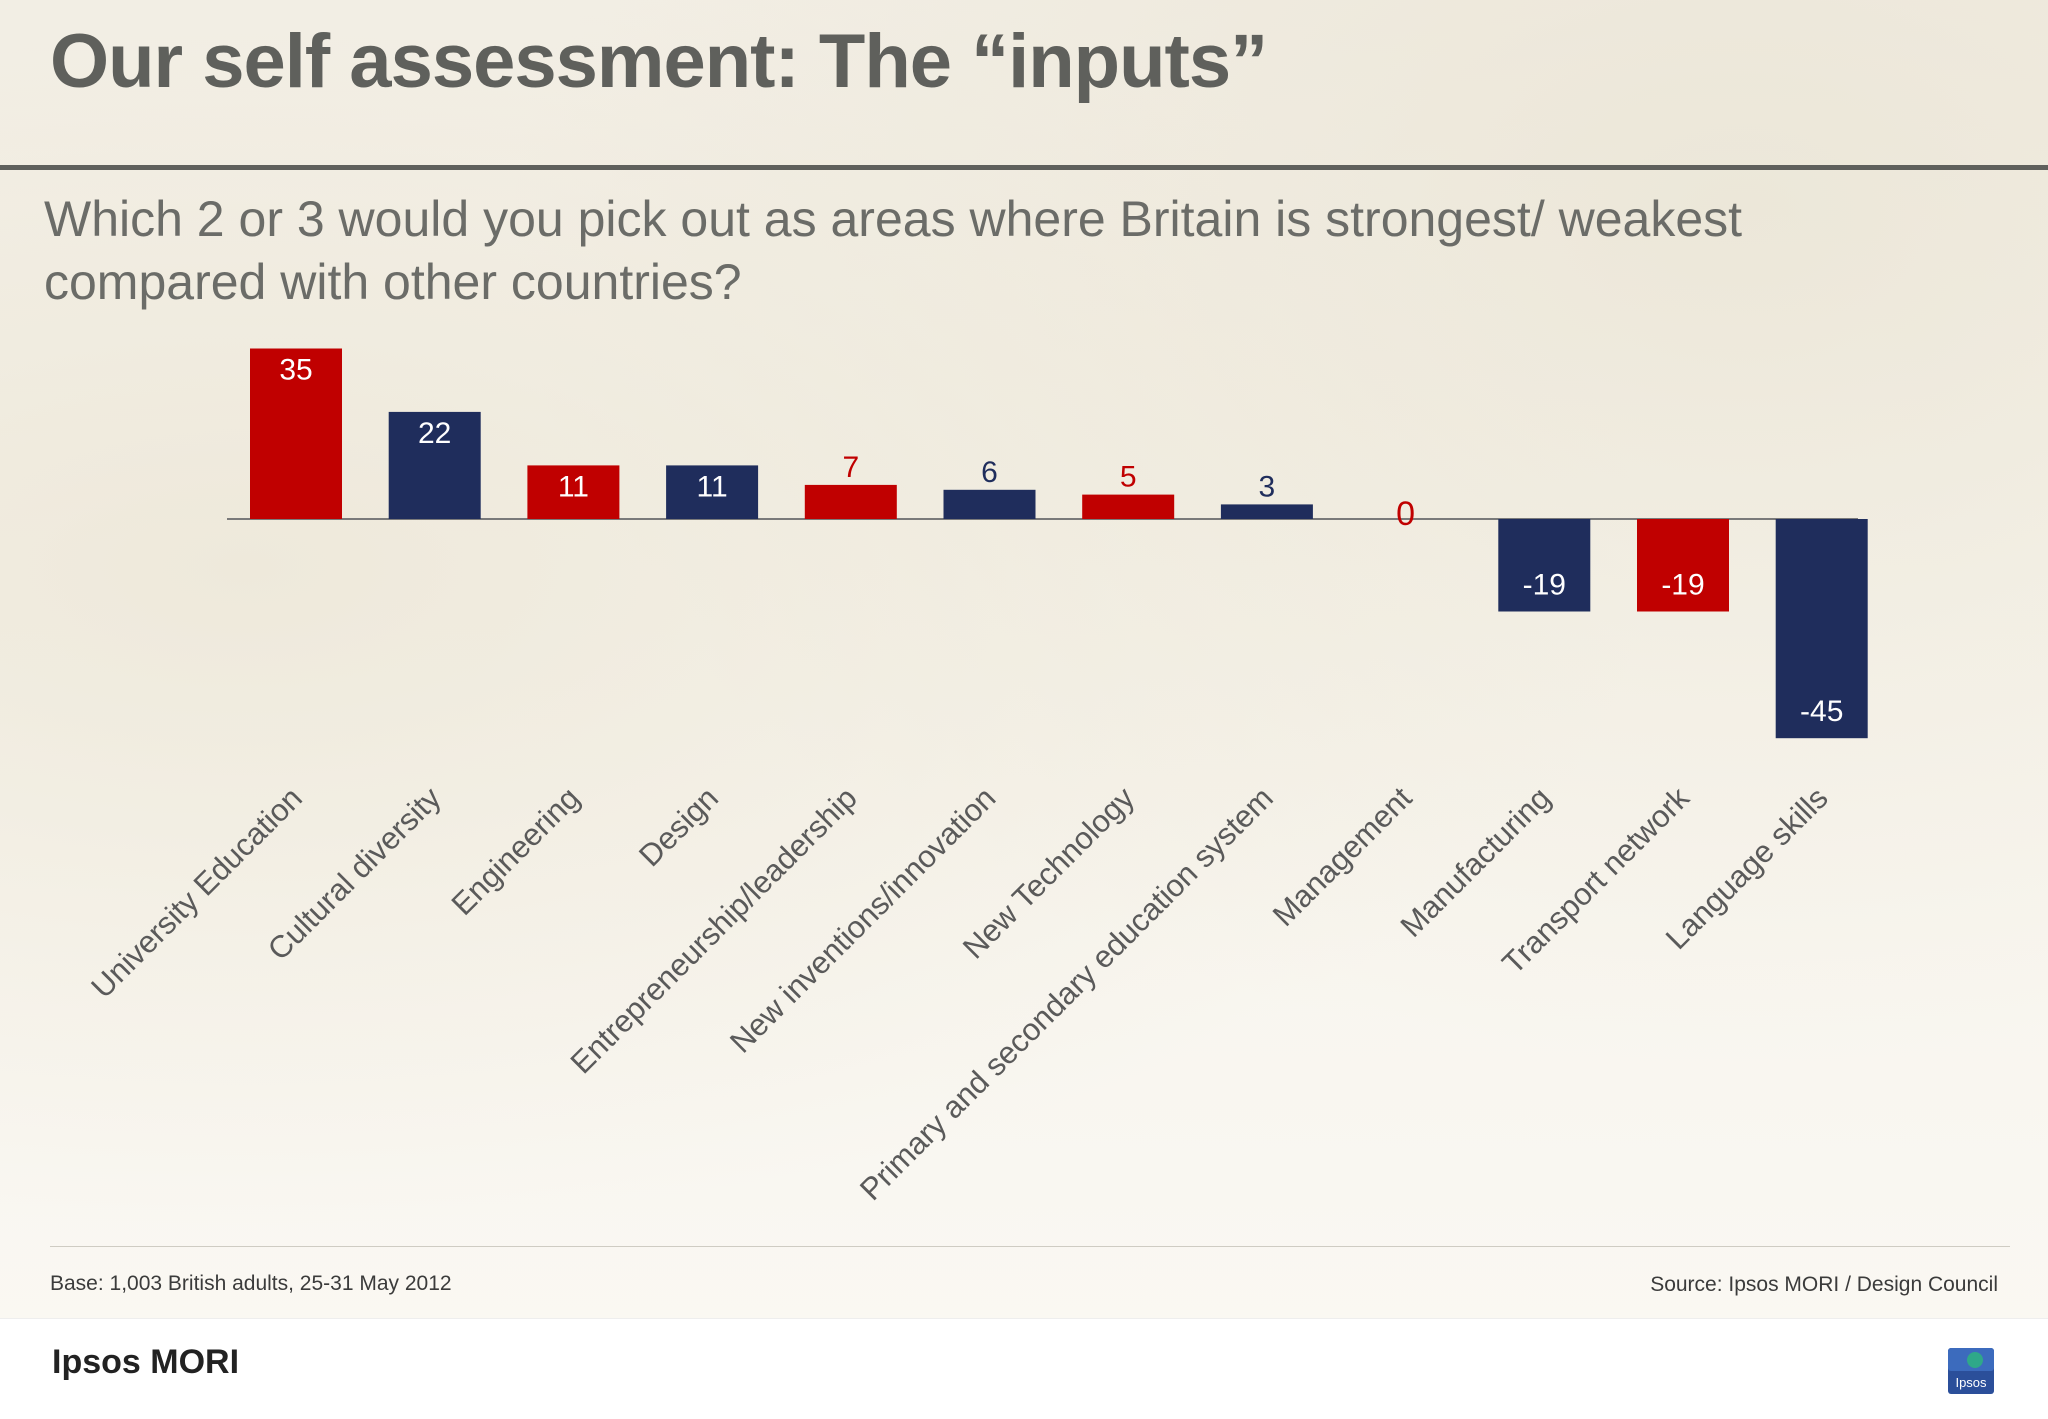 This screenshot has height=1419, width=2048. What do you see at coordinates (146, 1362) in the screenshot?
I see `ipsos-mori-wordmark: Ipsos MORI` at bounding box center [146, 1362].